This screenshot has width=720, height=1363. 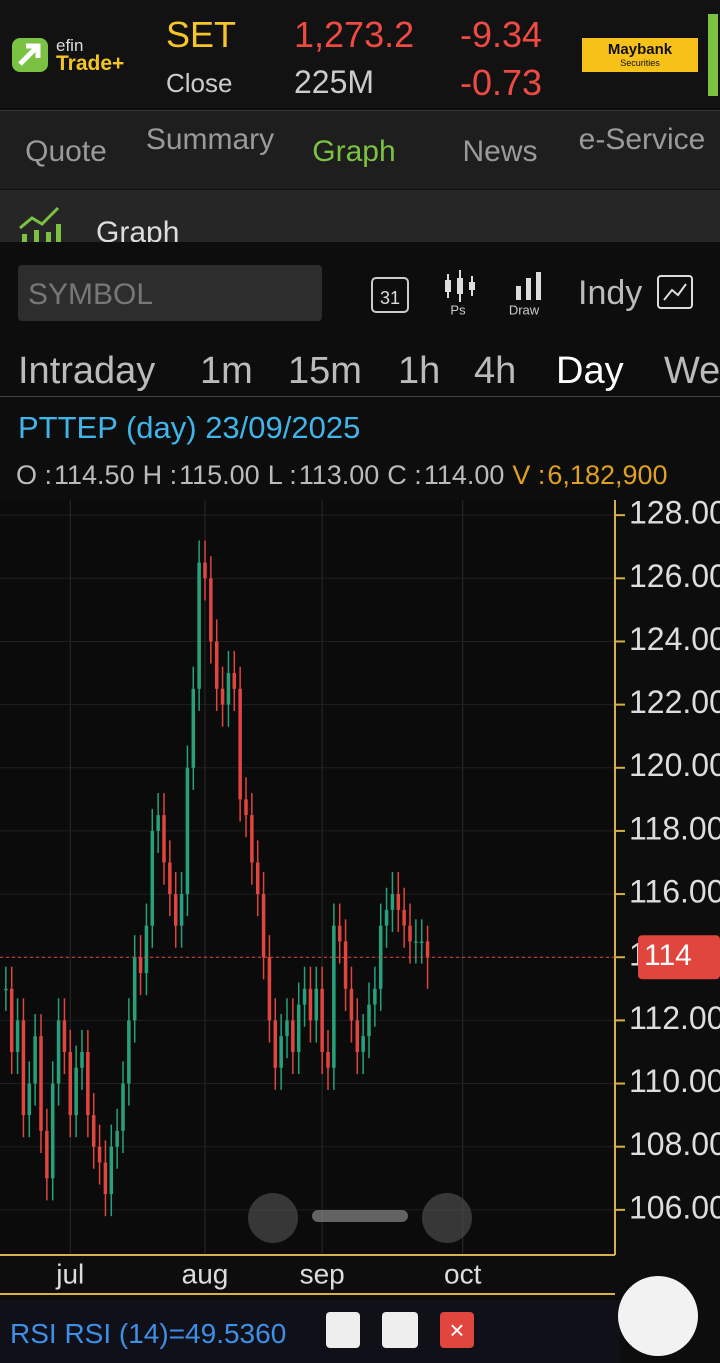 I want to click on timeframe: Day, so click(x=590, y=371).